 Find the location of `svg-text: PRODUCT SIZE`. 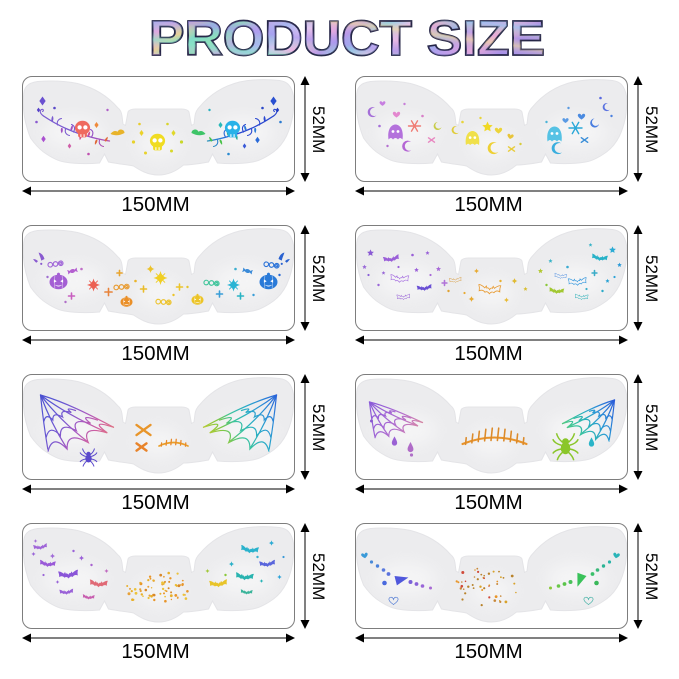

svg-text: PRODUCT SIZE is located at coordinates (347, 39).